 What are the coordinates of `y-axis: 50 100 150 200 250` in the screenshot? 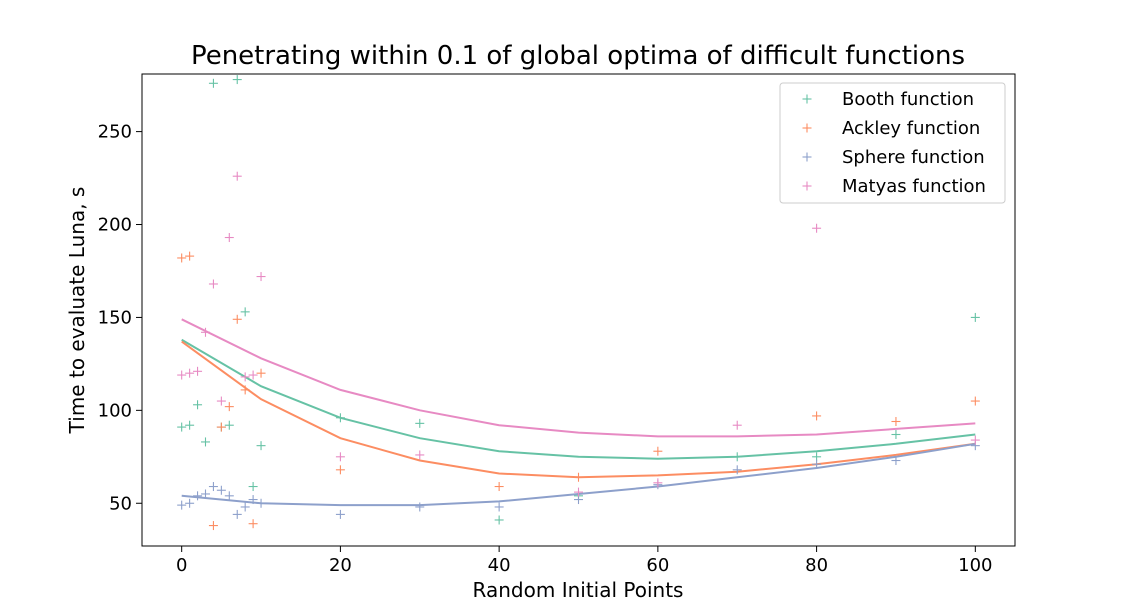 It's located at (120, 318).